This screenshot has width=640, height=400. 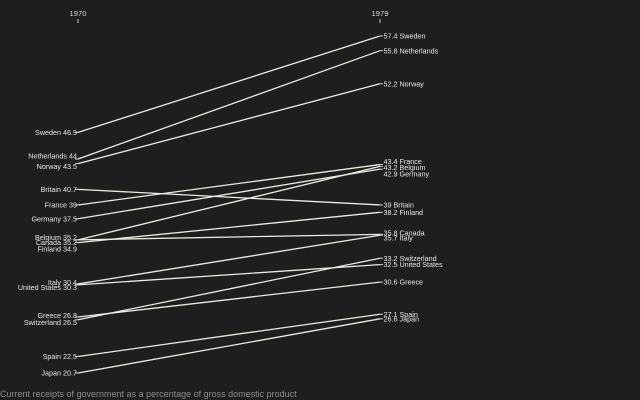 I want to click on slope-line-sweden, so click(x=229, y=84).